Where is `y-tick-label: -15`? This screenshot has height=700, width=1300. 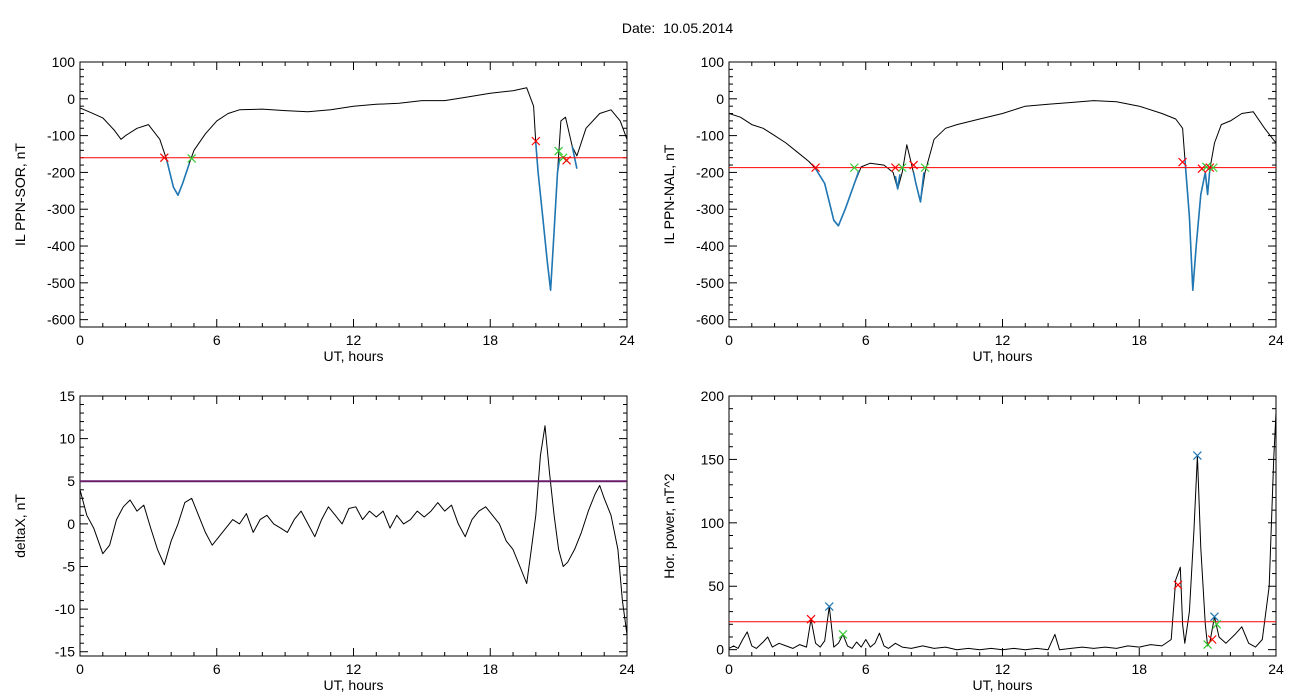
y-tick-label: -15 is located at coordinates (65, 652).